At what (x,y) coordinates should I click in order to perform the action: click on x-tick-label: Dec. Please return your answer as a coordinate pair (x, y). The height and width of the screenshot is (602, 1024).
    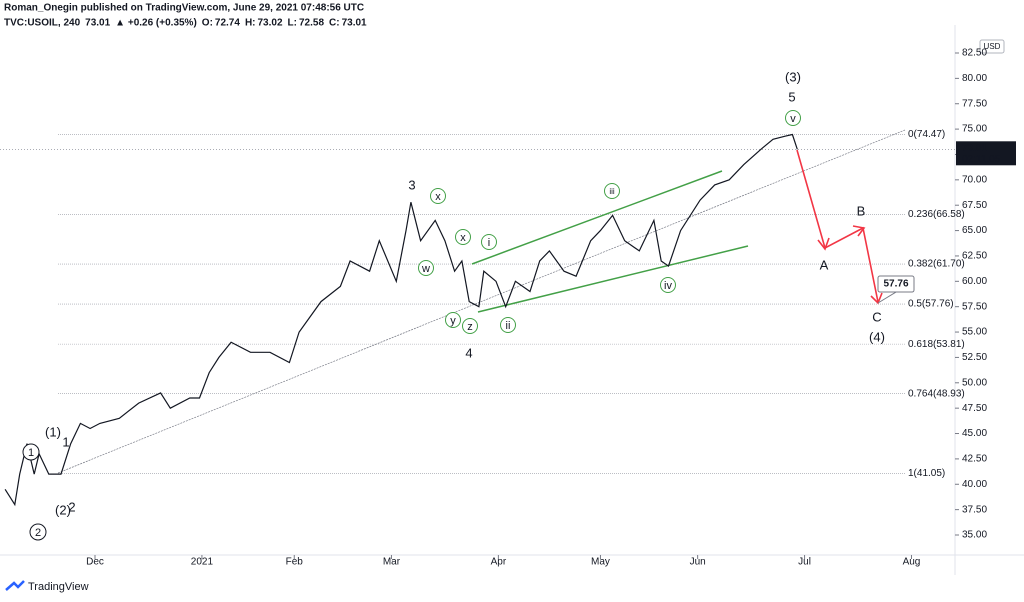
    Looking at the image, I should click on (95, 562).